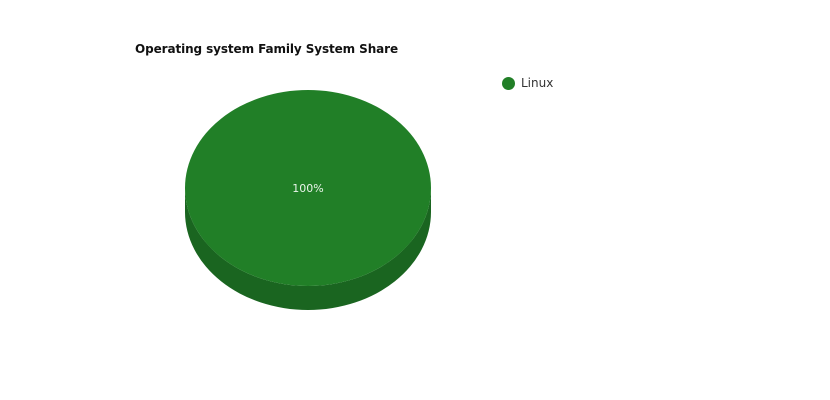 Image resolution: width=830 pixels, height=400 pixels. I want to click on pie-slice-linux, so click(308, 188).